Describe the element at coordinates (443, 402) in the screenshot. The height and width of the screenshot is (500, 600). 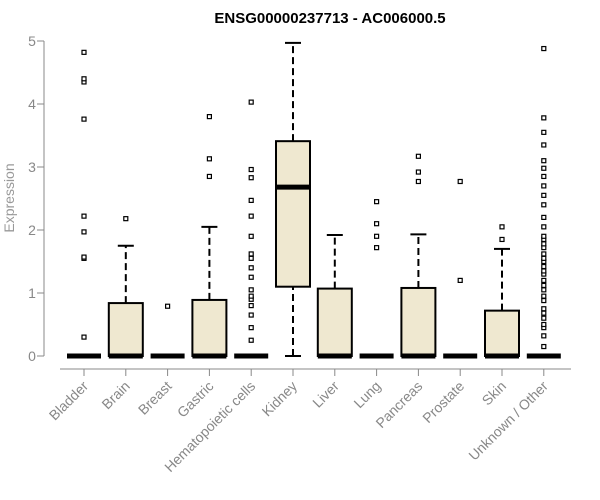
I see `x-tick-label: Prostate` at that location.